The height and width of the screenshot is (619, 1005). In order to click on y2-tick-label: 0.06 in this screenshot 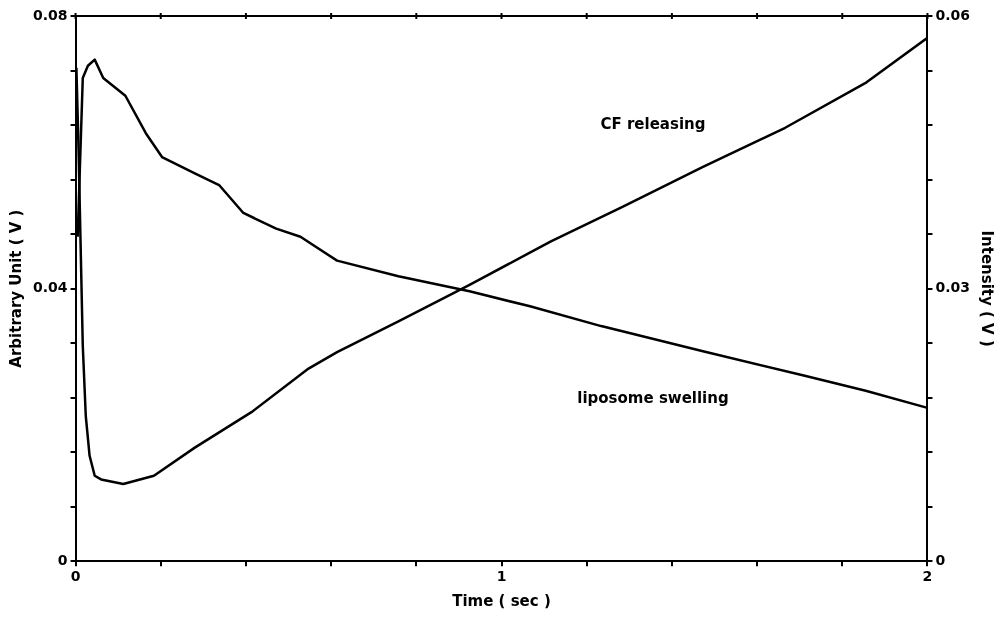, I will do `click(952, 14)`.